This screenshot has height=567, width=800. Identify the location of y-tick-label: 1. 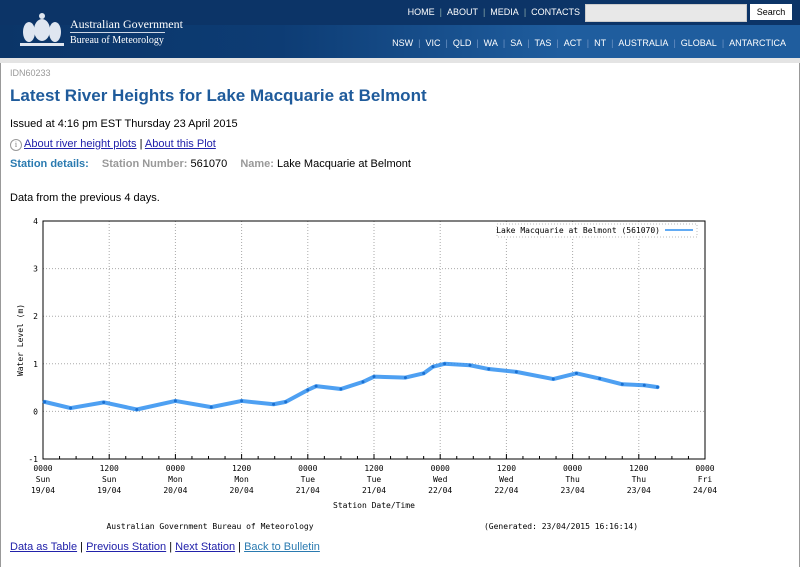
(35, 364).